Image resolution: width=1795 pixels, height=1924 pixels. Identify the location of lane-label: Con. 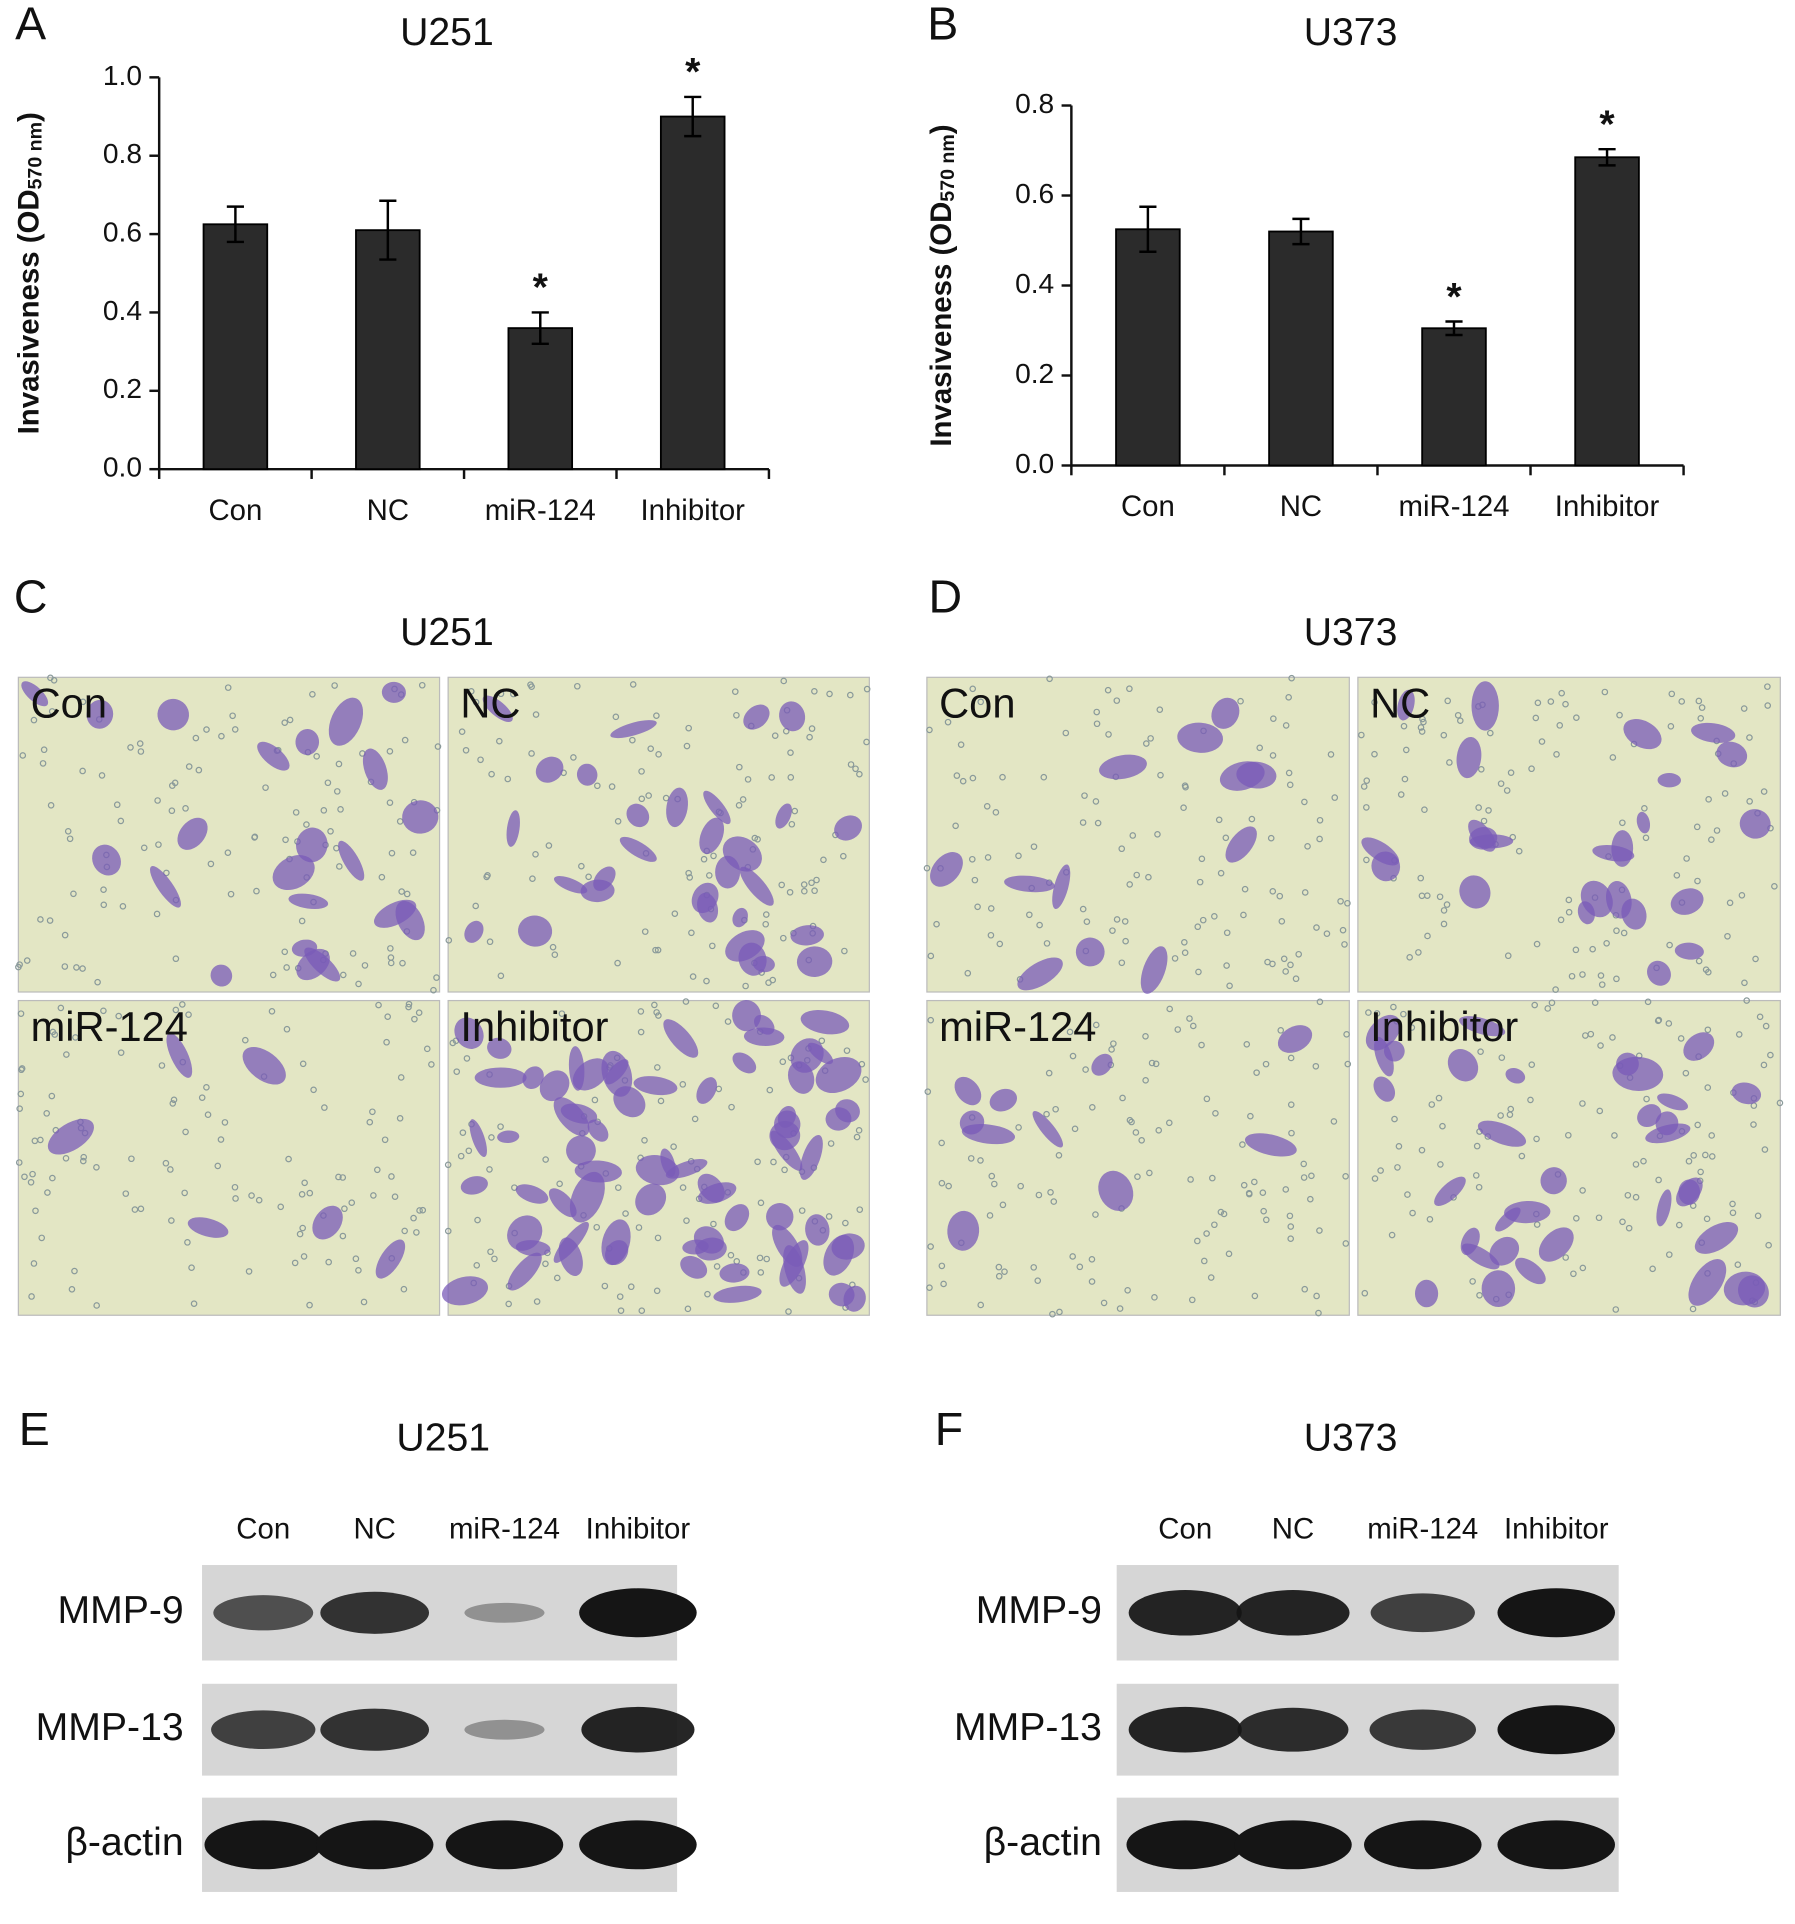
(263, 1529).